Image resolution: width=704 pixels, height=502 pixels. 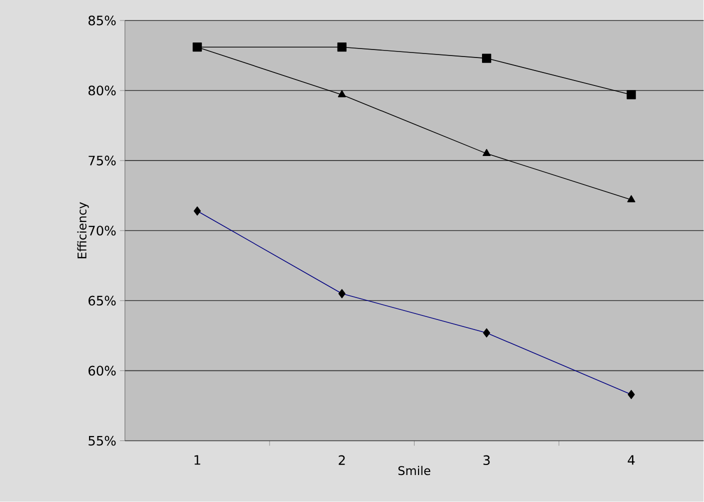 I want to click on y-tick-label: 75%, so click(x=102, y=161).